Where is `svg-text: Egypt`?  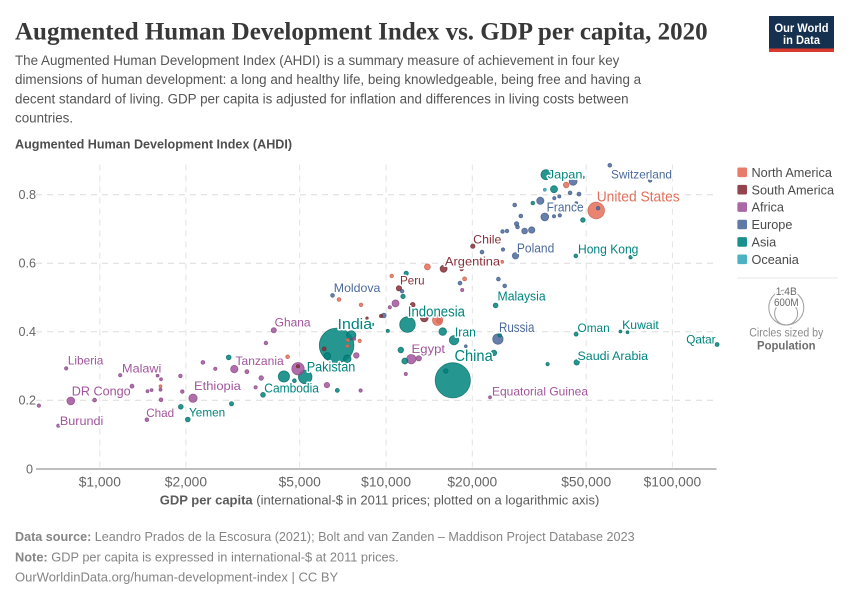 svg-text: Egypt is located at coordinates (429, 349).